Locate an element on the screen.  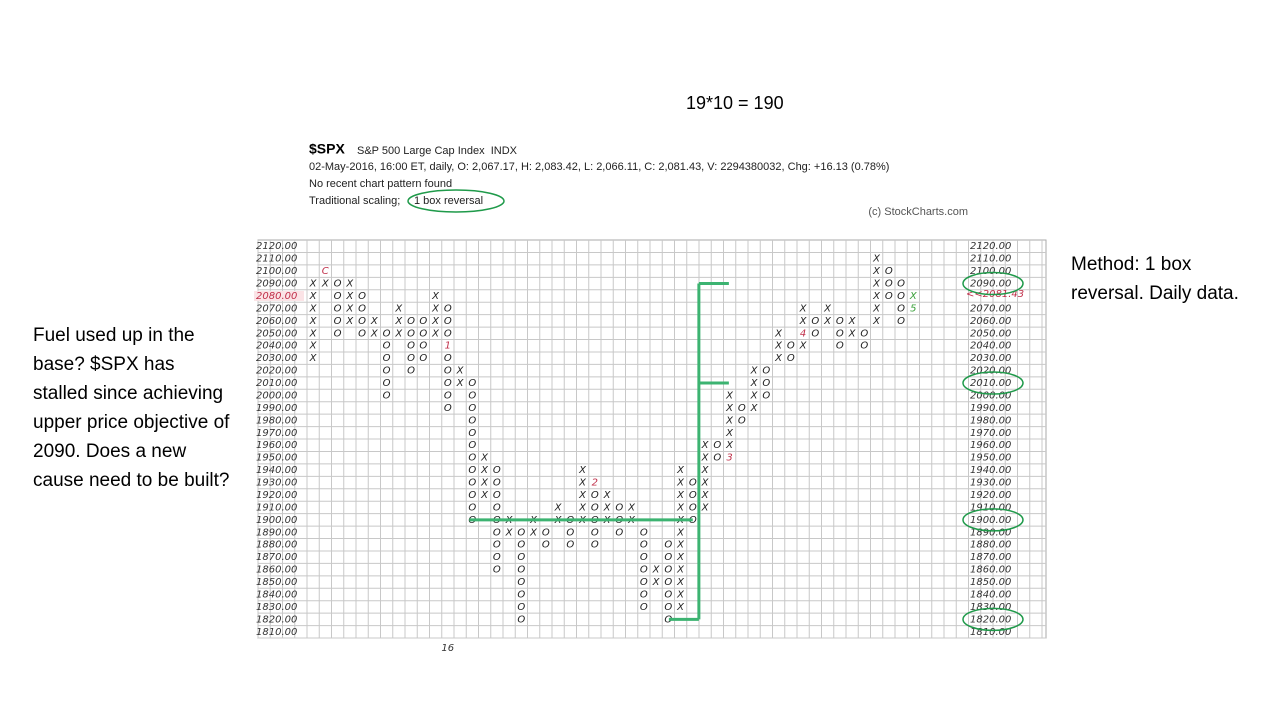
y-tick-label: 2110.00 is located at coordinates (276, 259).